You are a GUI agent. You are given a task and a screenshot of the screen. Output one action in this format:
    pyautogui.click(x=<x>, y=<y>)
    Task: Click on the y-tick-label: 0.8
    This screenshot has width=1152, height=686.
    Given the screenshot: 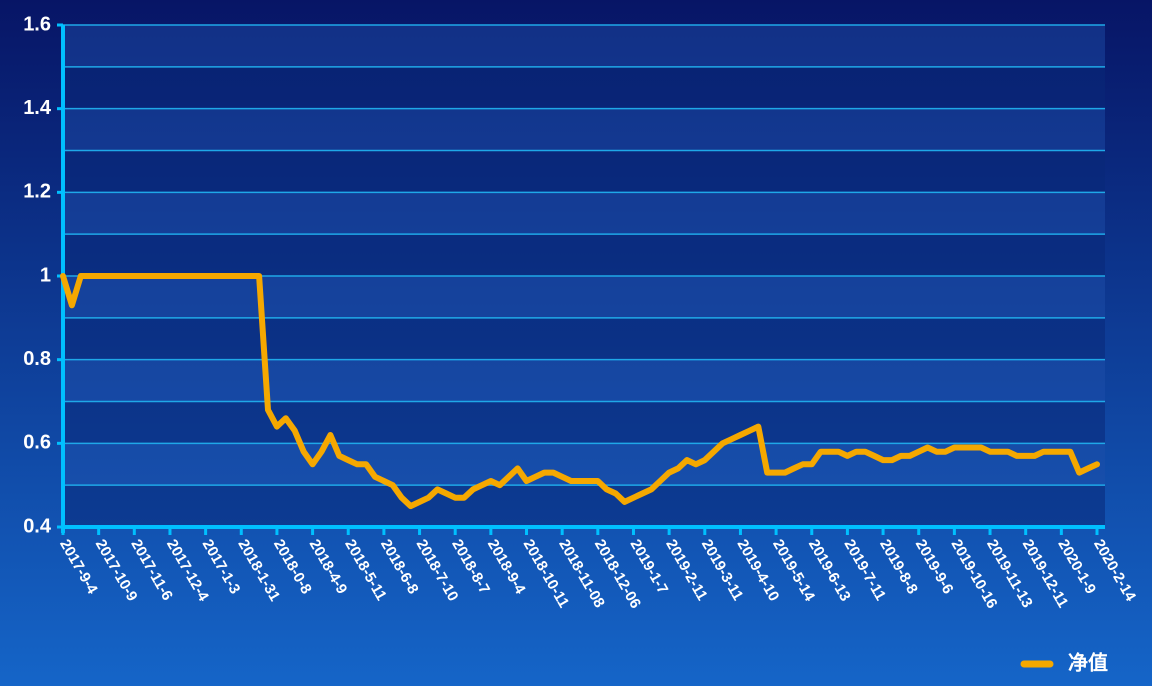 What is the action you would take?
    pyautogui.click(x=37, y=359)
    